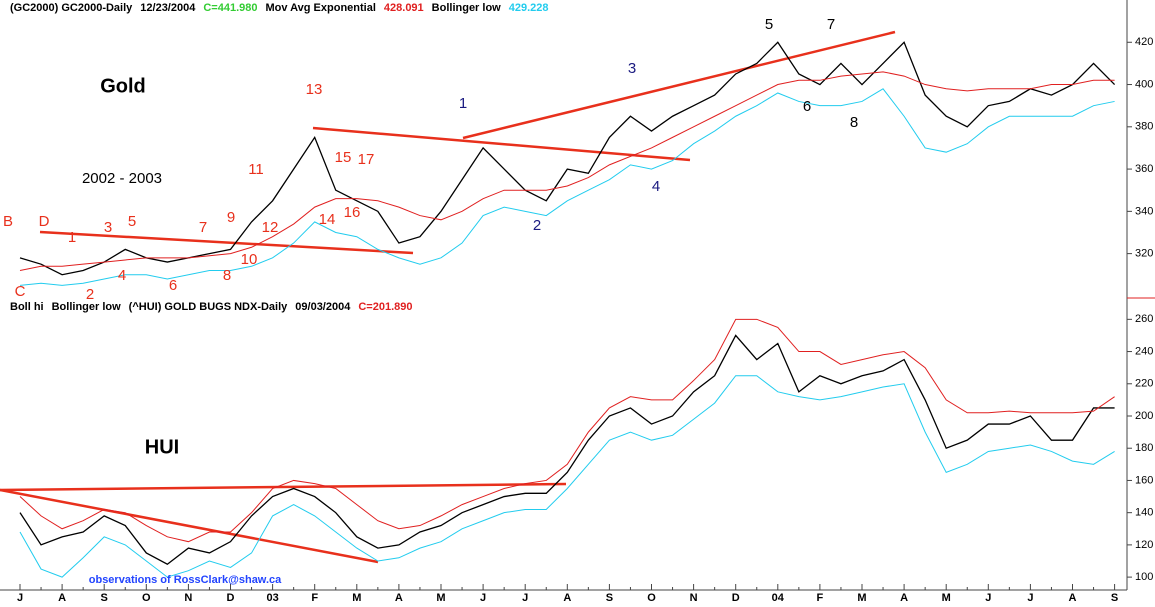  What do you see at coordinates (123, 86) in the screenshot?
I see `annotation: Gold` at bounding box center [123, 86].